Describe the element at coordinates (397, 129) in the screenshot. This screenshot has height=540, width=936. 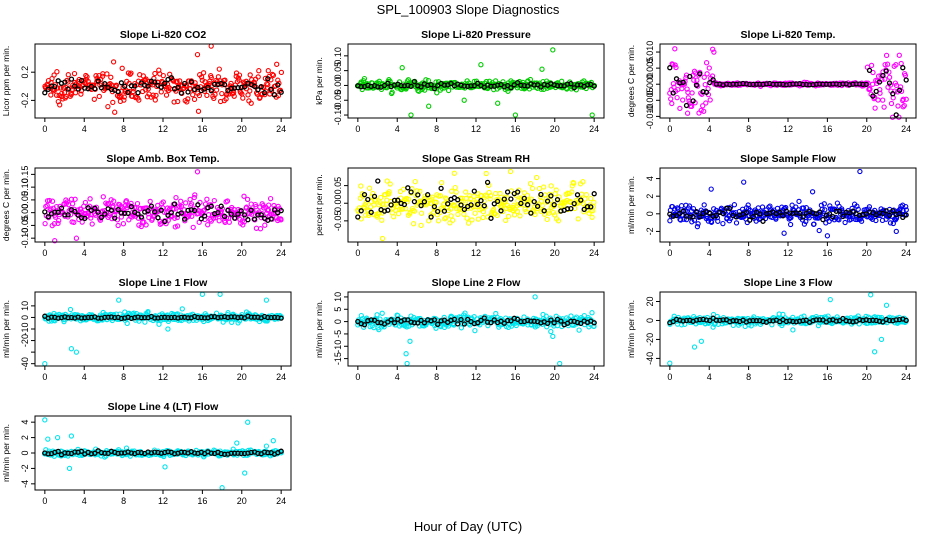
I see `x-tick-label: 4` at that location.